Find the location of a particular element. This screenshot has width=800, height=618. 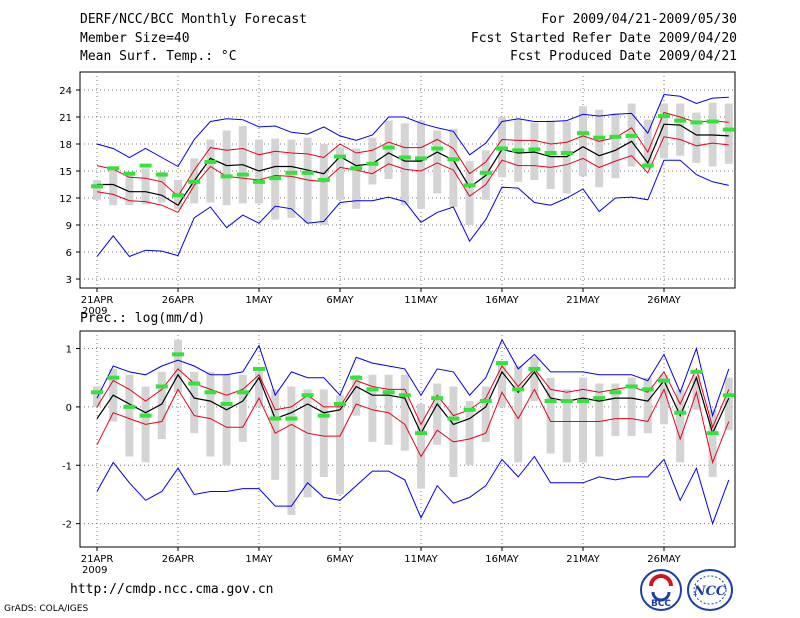

y-tick-label: 1 is located at coordinates (69, 350).